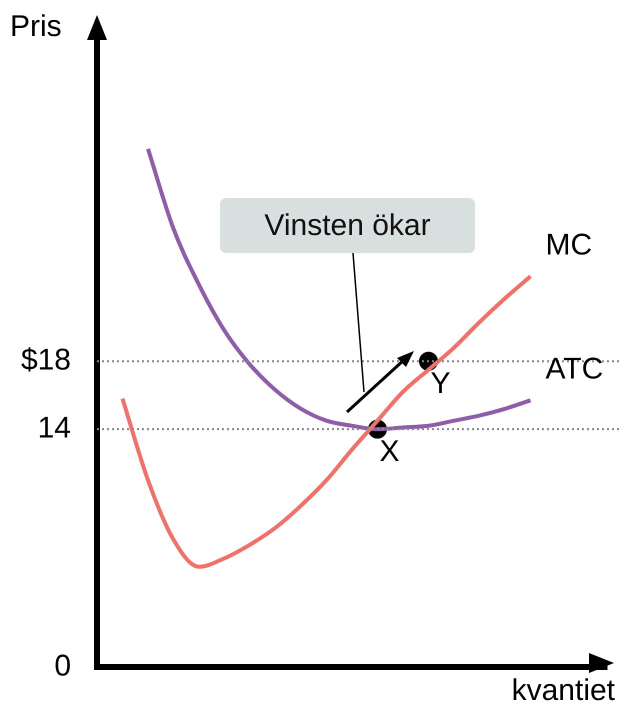  Describe the element at coordinates (440, 383) in the screenshot. I see `annotation: Y` at that location.